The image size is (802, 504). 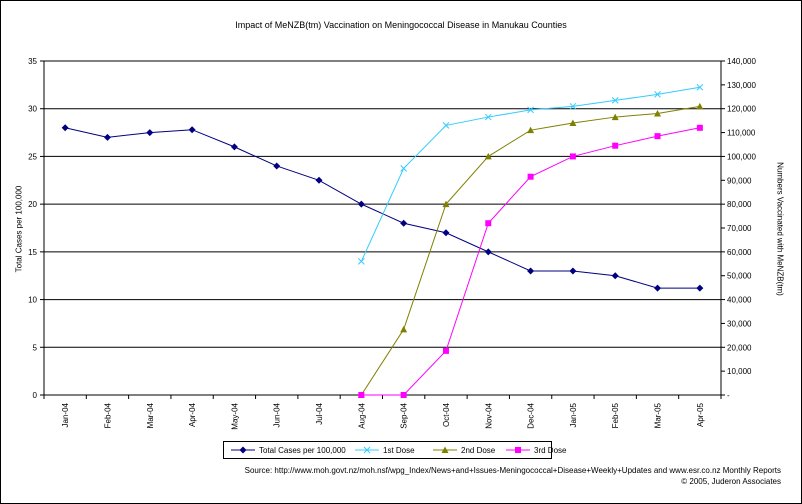 I want to click on legend-item: 3rd Dose, so click(x=535, y=450).